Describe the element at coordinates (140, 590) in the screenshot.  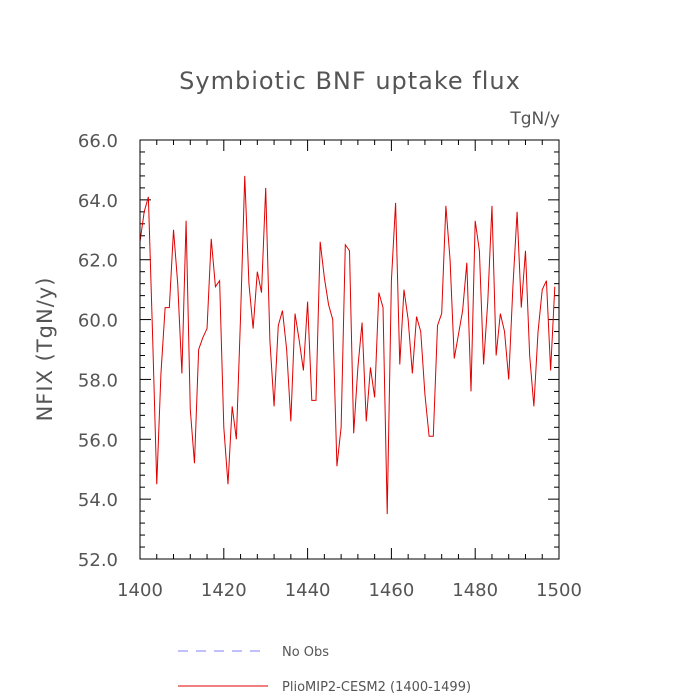
I see `x-tick-label: 1400` at that location.